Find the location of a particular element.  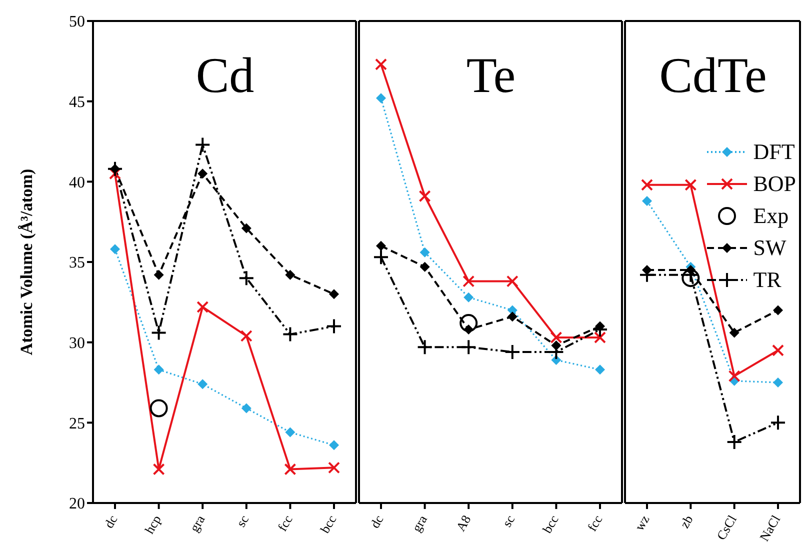

legend-label: SW is located at coordinates (769, 248).